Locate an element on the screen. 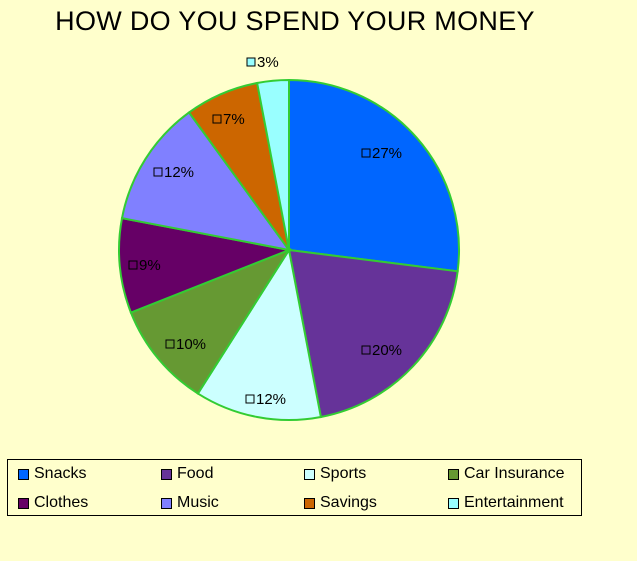 The height and width of the screenshot is (561, 637). legend-item-music: Music is located at coordinates (190, 503).